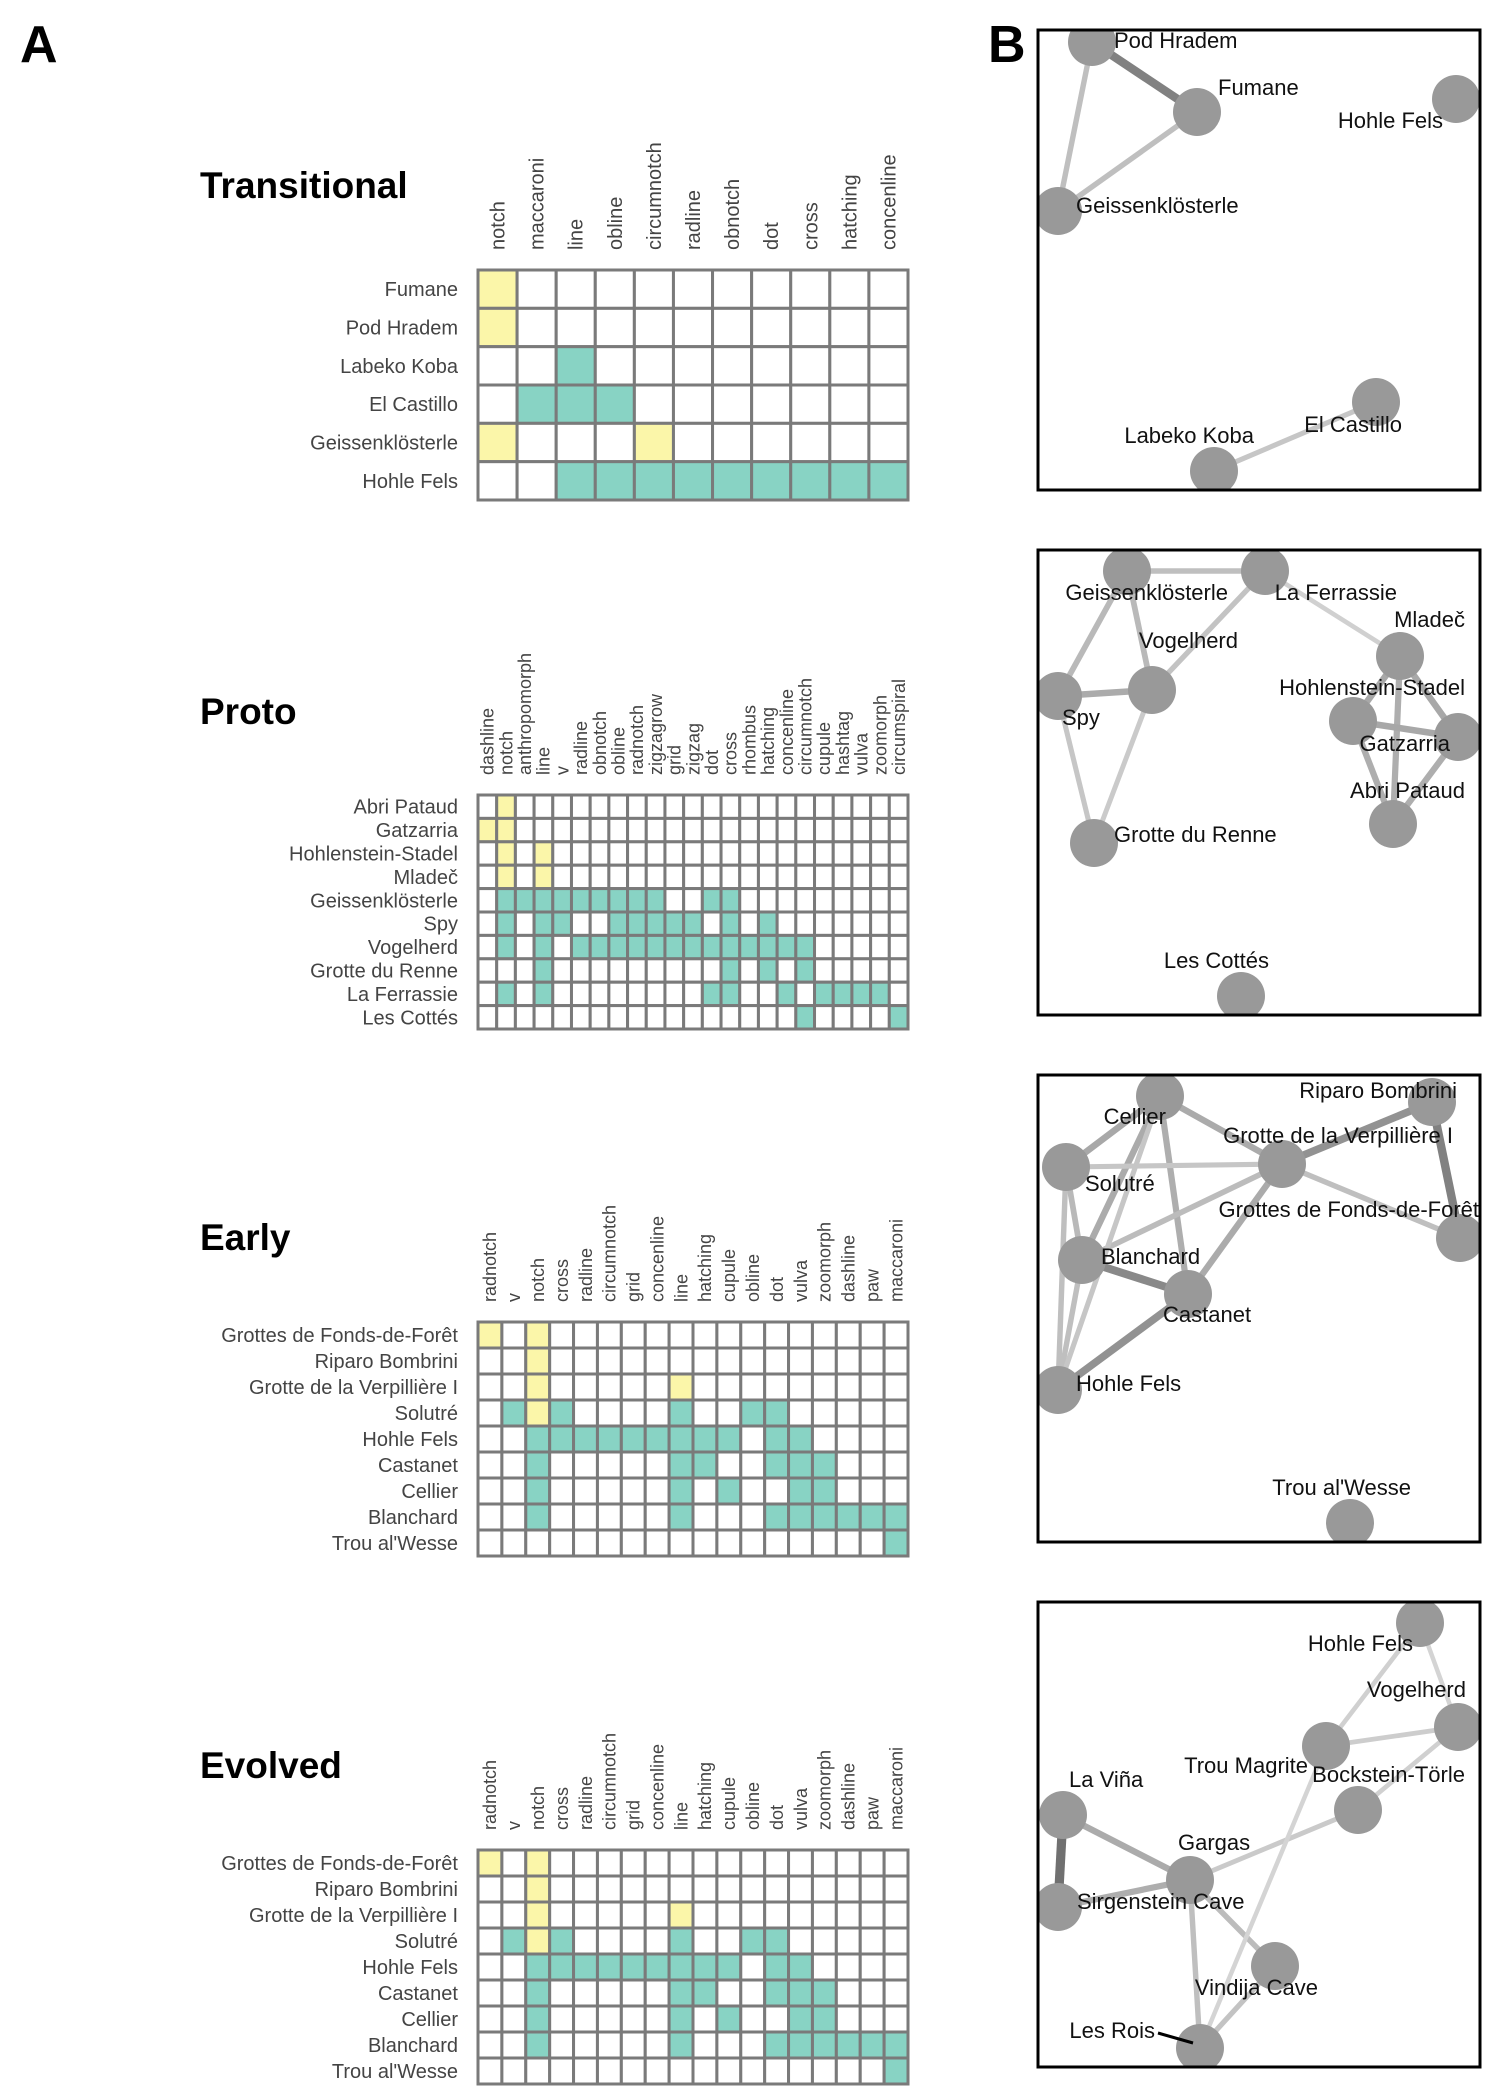 Image resolution: width=1500 pixels, height=2100 pixels. What do you see at coordinates (525, 714) in the screenshot?
I see `column-label: anthropomorph` at bounding box center [525, 714].